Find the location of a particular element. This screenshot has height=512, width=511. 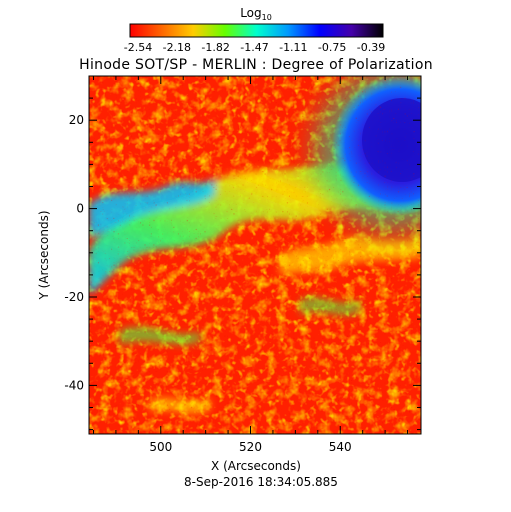

x-tick-label: 540 is located at coordinates (340, 447).